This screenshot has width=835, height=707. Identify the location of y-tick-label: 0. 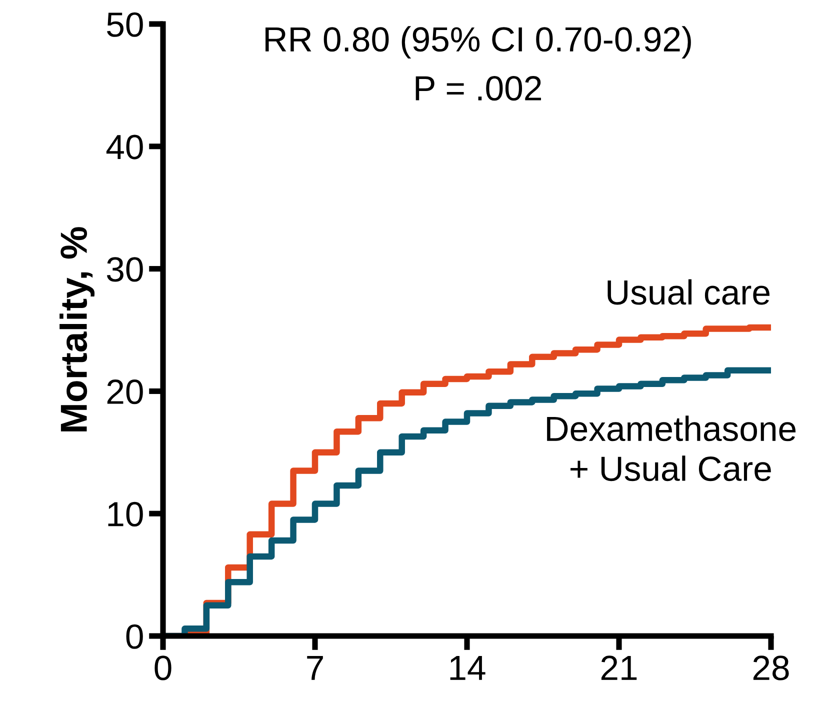
(134, 636).